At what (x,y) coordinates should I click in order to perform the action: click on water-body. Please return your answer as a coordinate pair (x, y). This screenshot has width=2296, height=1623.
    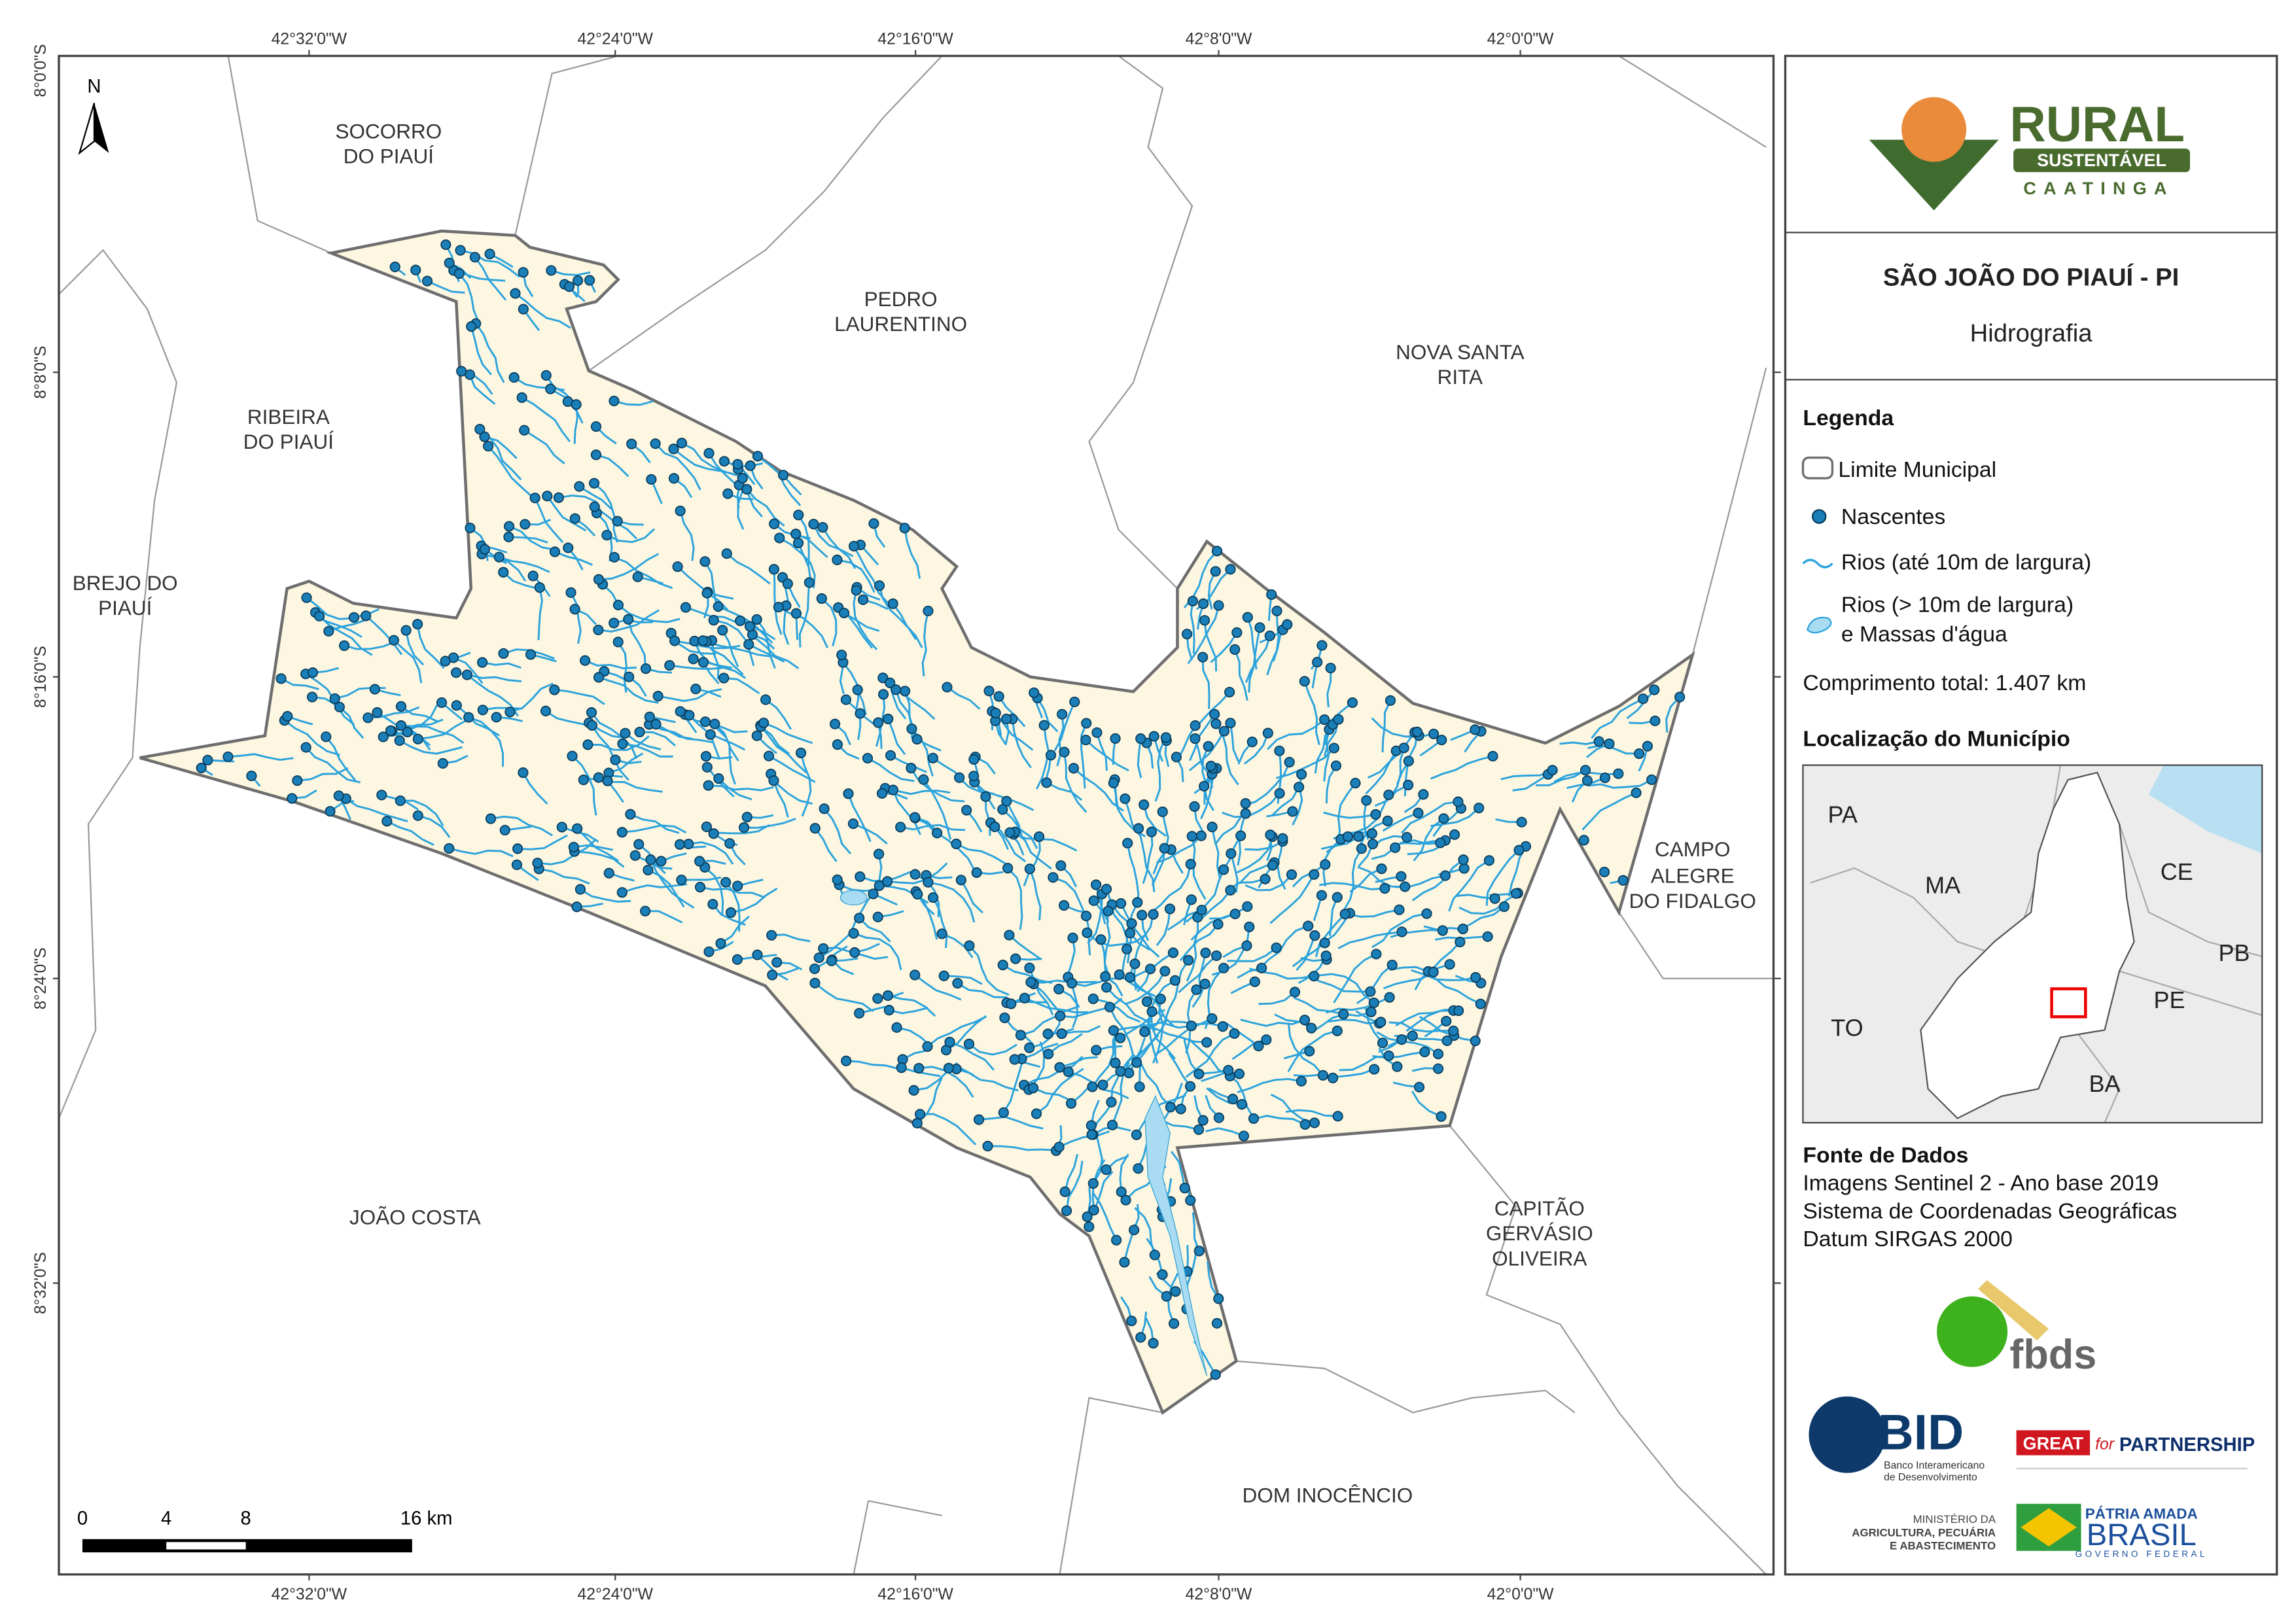
    Looking at the image, I should click on (1176, 1235).